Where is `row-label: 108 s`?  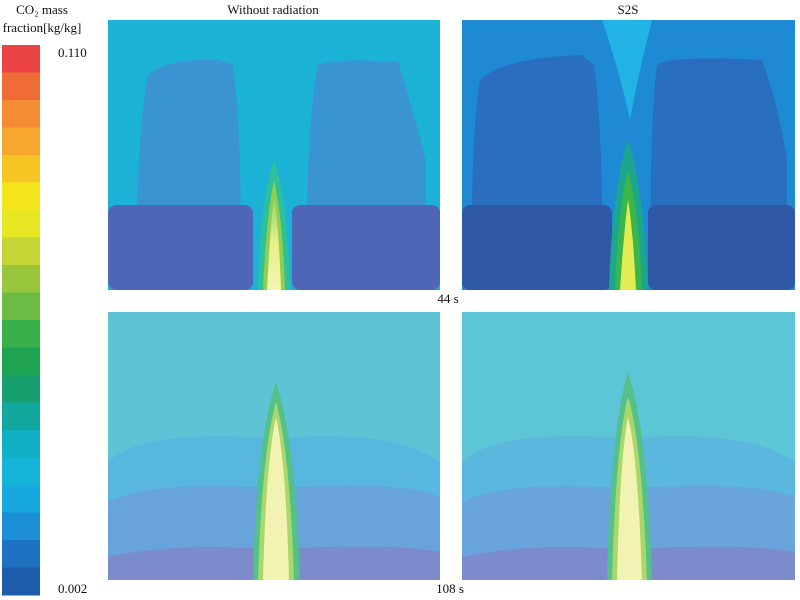 row-label: 108 s is located at coordinates (450, 588).